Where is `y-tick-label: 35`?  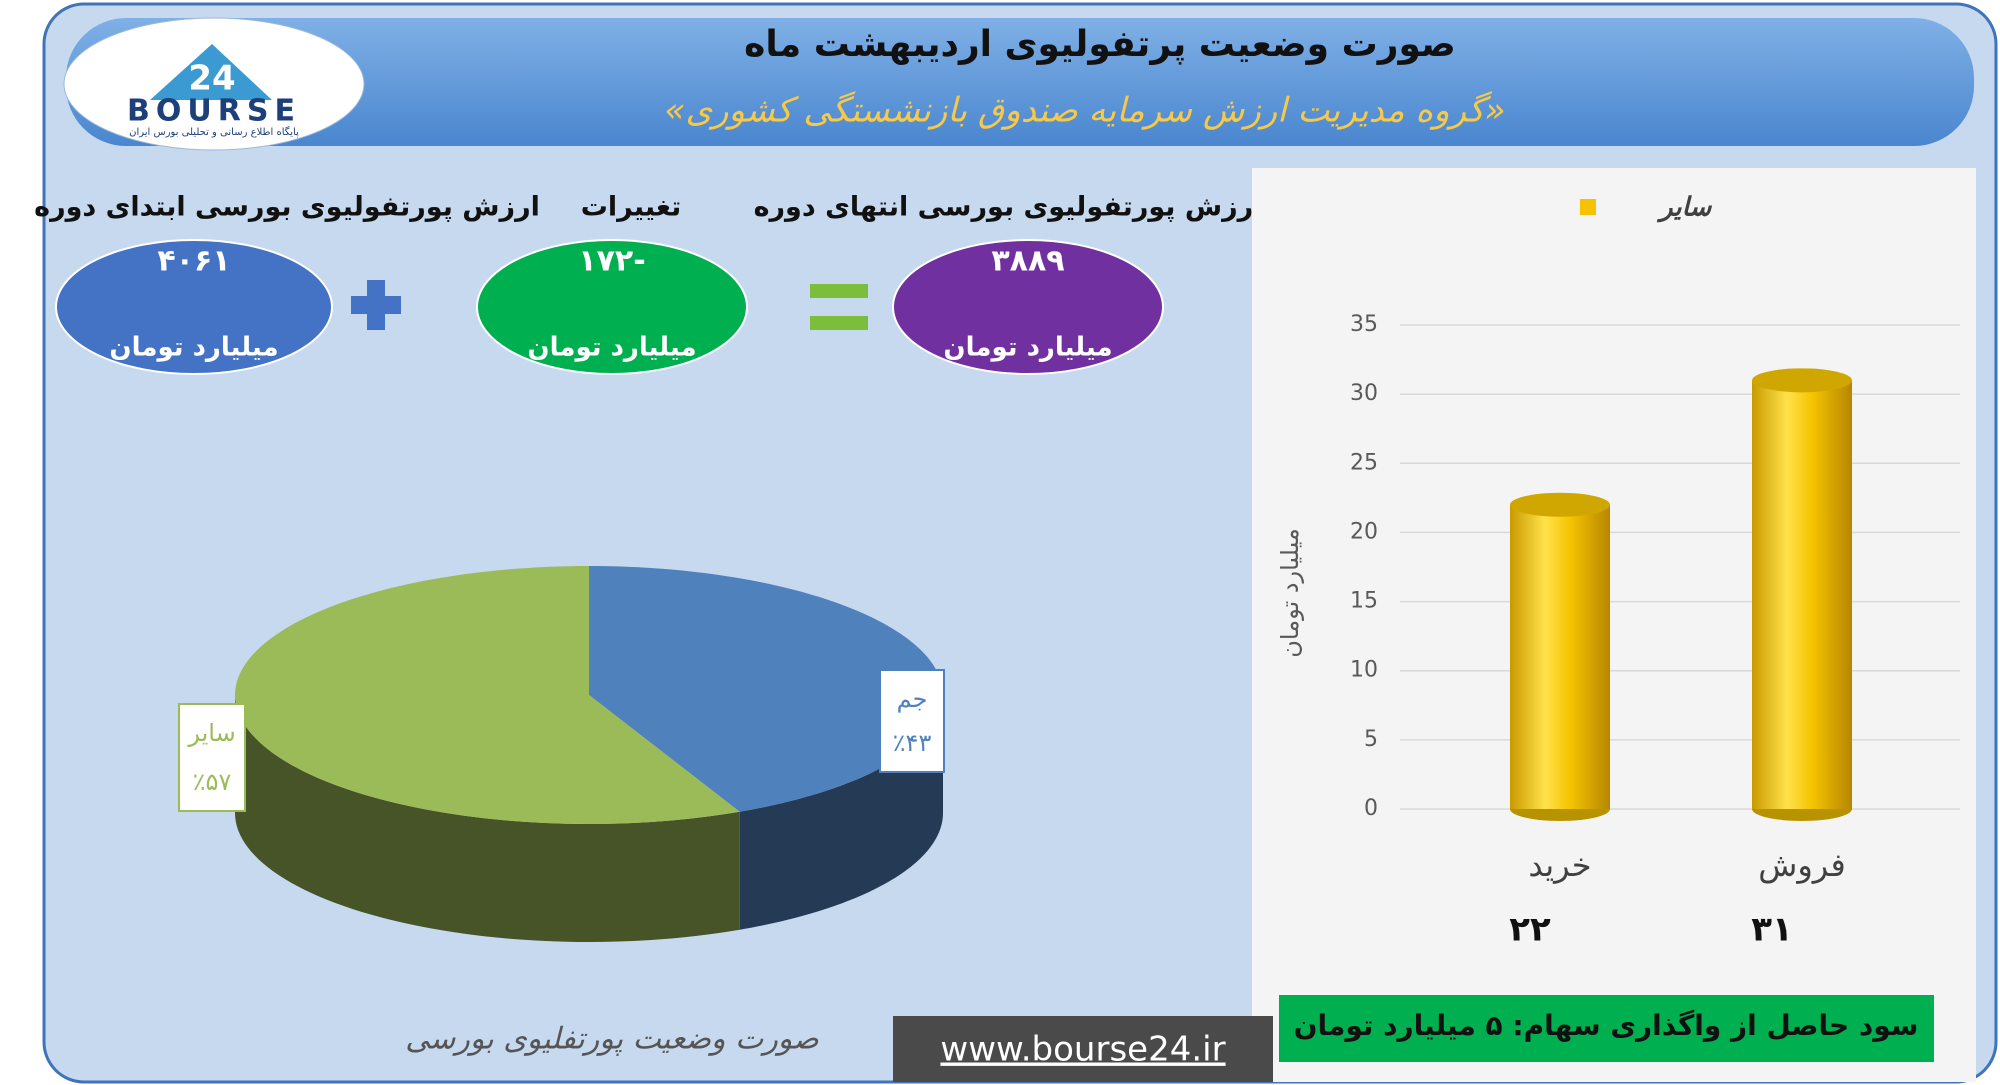 y-tick-label: 35 is located at coordinates (1364, 324).